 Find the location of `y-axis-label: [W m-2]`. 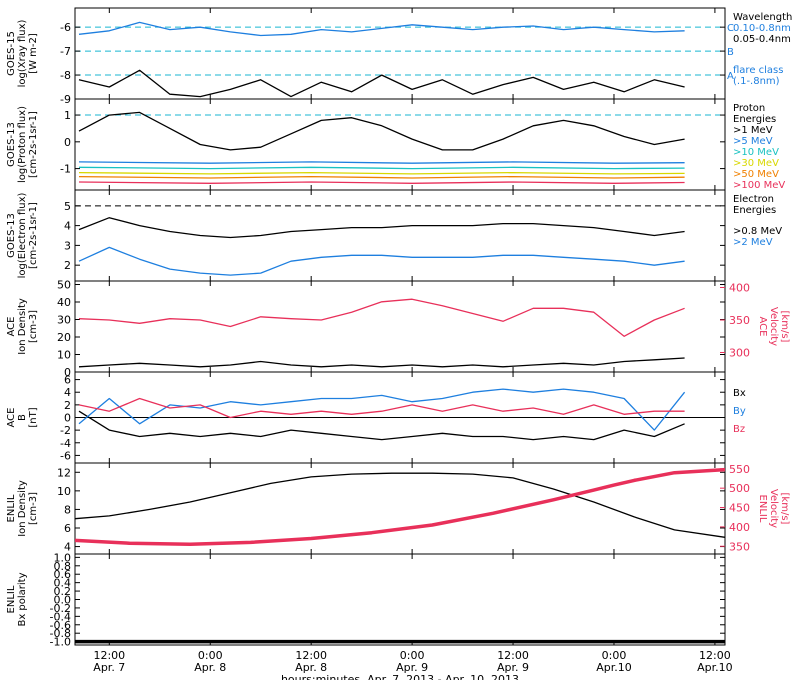

y-axis-label: [W m-2] is located at coordinates (33, 53).